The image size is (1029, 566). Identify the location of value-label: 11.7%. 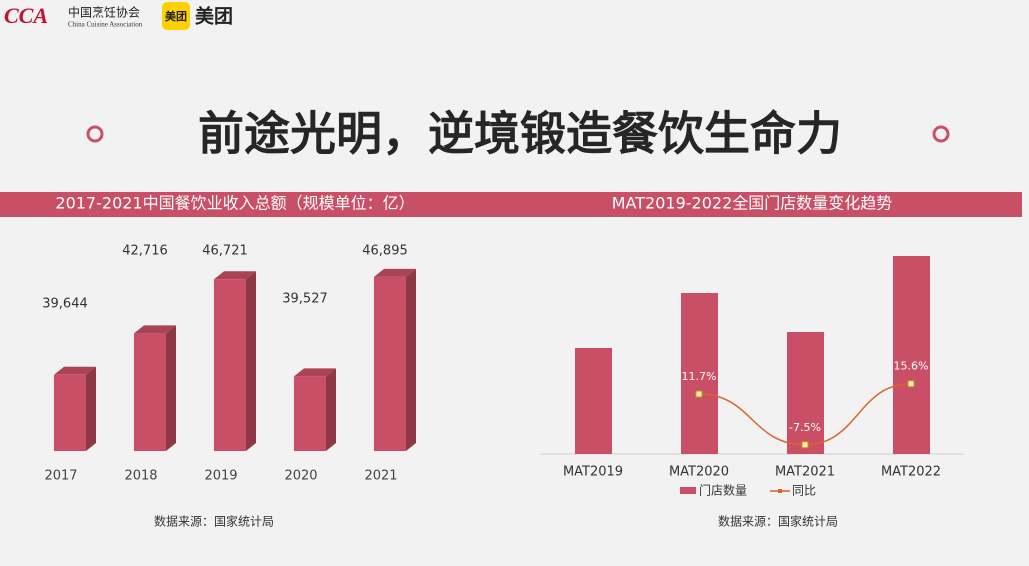
(699, 376).